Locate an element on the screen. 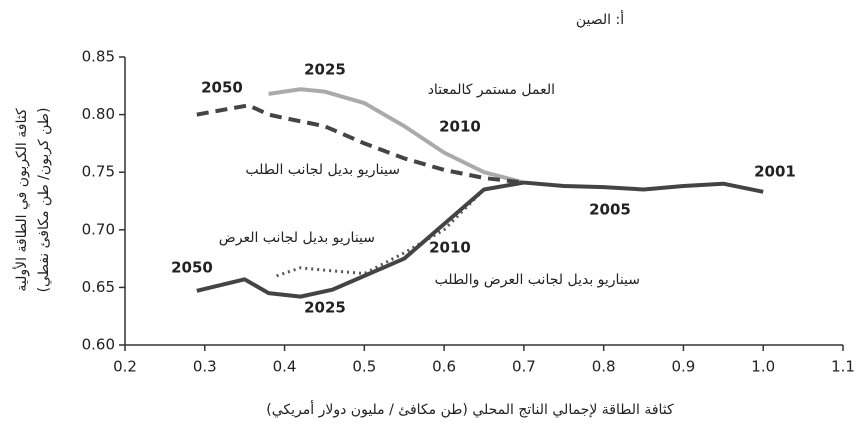 This screenshot has width=860, height=434. chart-title: أ: الصين is located at coordinates (600, 19).